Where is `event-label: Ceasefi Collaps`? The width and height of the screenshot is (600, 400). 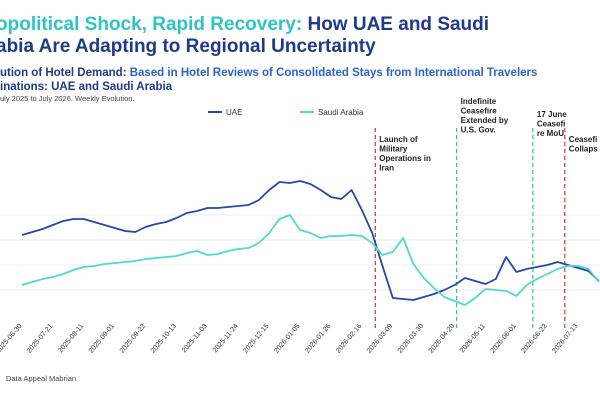 event-label: Ceasefi Collaps is located at coordinates (583, 144).